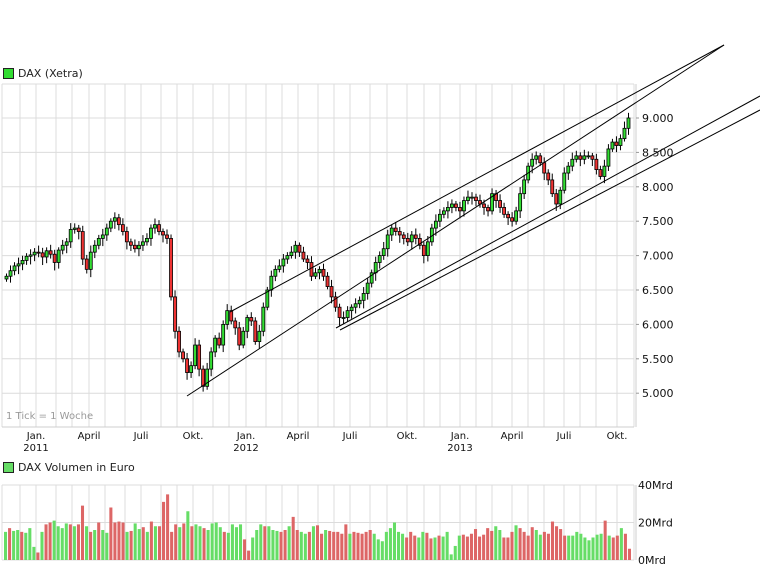 The image size is (760, 571). What do you see at coordinates (141, 436) in the screenshot?
I see `x-tick-label: Juli` at bounding box center [141, 436].